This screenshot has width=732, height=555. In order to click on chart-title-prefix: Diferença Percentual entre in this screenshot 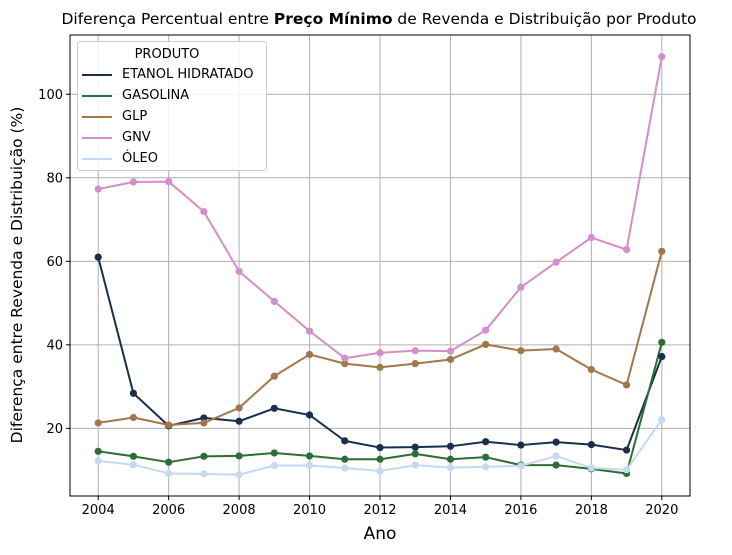, I will do `click(167, 19)`.